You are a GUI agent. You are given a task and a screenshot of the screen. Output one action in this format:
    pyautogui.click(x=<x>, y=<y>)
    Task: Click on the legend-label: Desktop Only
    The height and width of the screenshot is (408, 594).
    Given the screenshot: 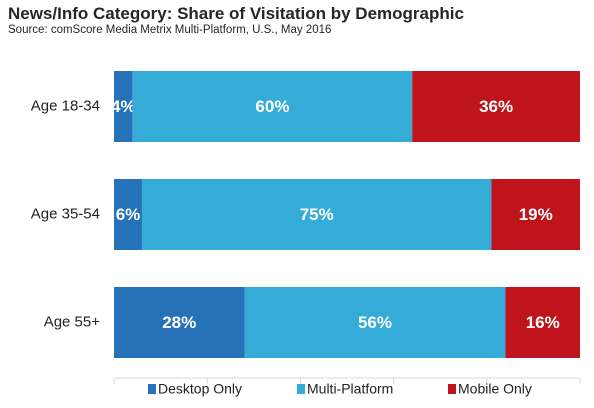 What is the action you would take?
    pyautogui.click(x=200, y=389)
    